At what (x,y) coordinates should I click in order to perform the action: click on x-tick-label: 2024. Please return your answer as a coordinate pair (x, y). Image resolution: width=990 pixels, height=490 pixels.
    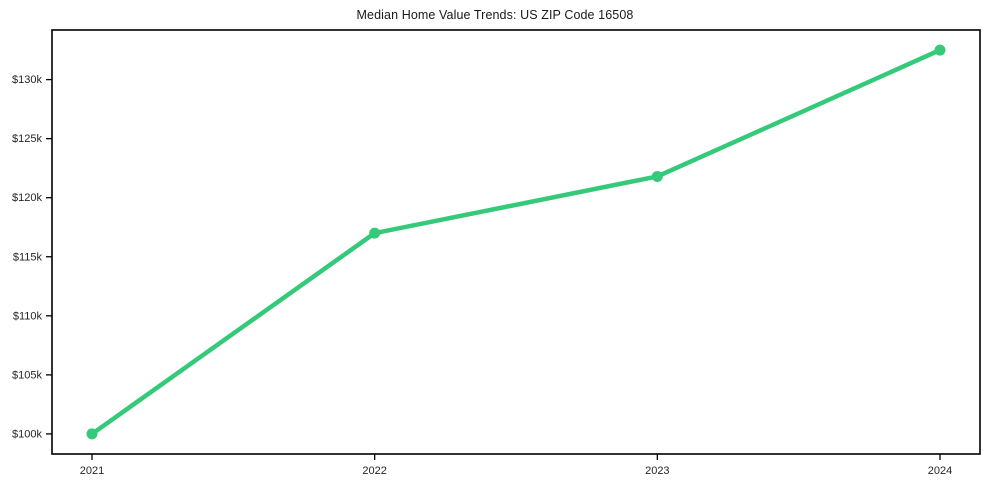
    Looking at the image, I should click on (940, 471).